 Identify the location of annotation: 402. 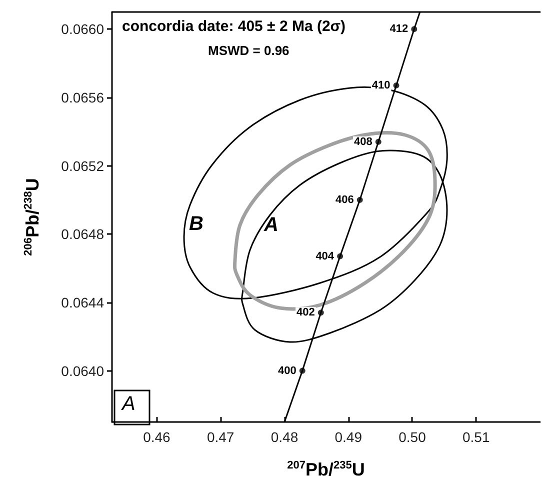
(305, 312).